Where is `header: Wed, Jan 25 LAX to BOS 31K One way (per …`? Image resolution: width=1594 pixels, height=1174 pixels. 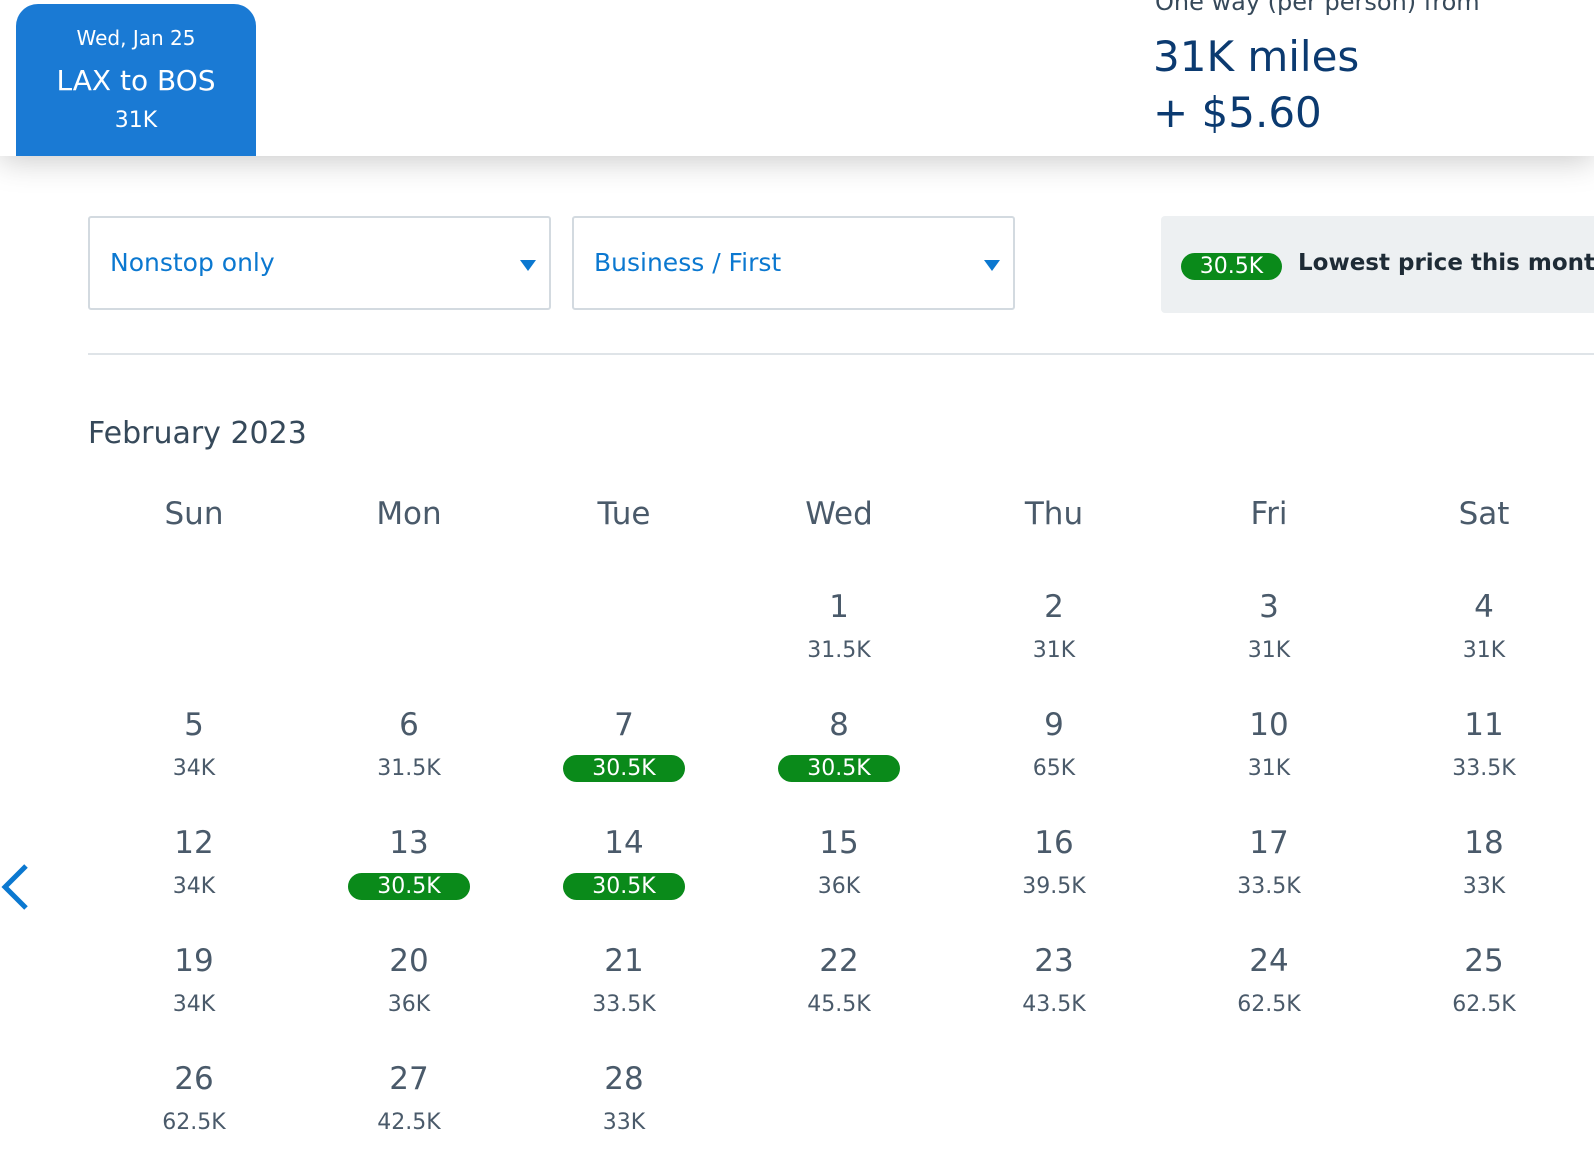
header: Wed, Jan 25 LAX to BOS 31K One way (per … is located at coordinates (797, 78).